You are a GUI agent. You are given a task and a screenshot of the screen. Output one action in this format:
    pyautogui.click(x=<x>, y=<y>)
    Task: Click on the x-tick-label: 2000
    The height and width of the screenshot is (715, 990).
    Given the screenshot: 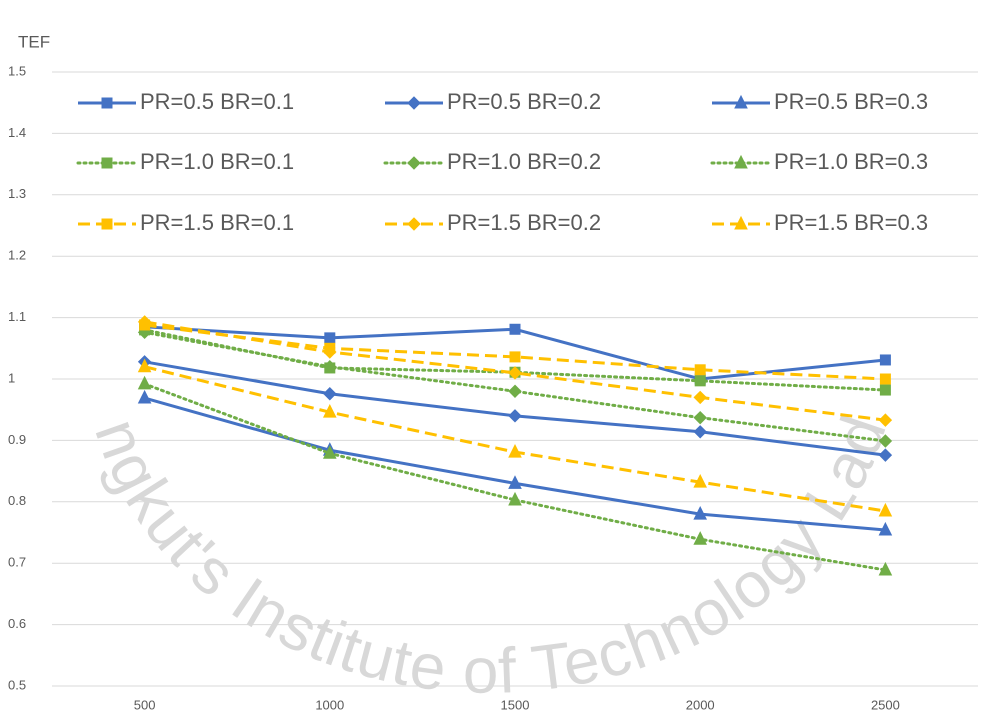 What is the action you would take?
    pyautogui.click(x=700, y=704)
    